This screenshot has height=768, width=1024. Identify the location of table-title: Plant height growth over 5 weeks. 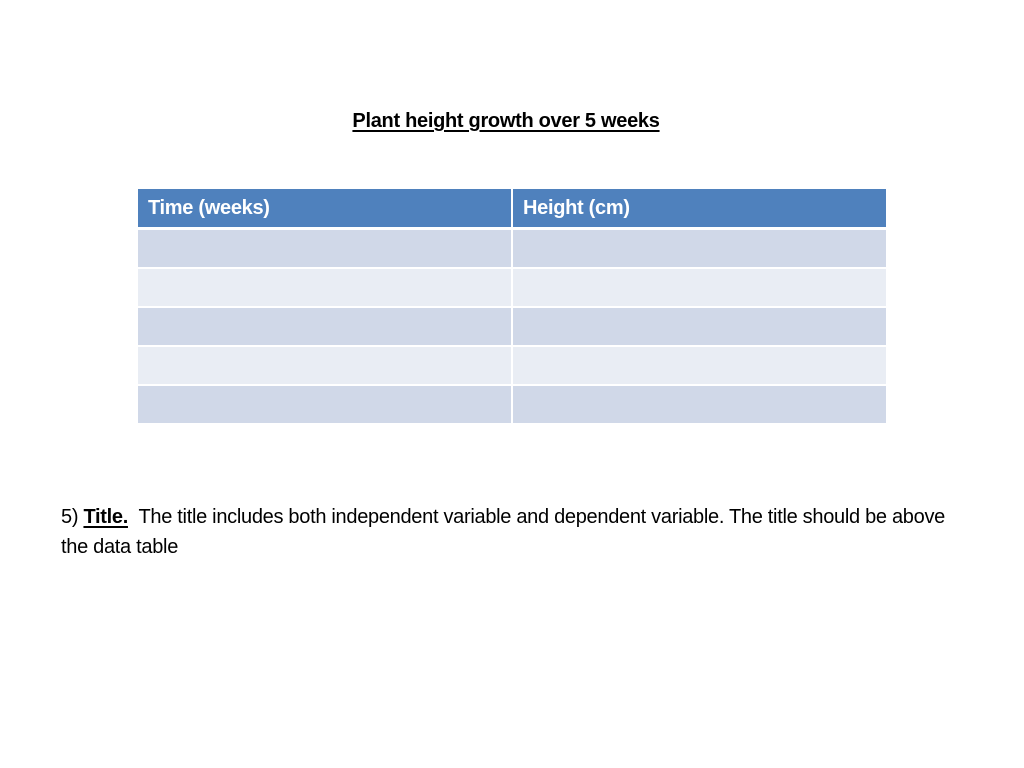
(506, 121).